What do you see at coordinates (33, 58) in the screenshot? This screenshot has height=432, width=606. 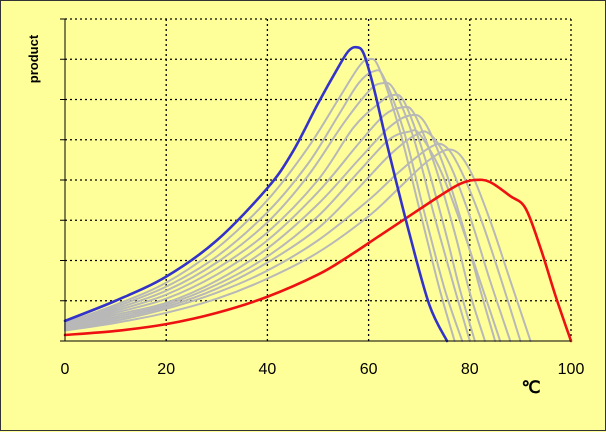 I see `y-axis-label: product` at bounding box center [33, 58].